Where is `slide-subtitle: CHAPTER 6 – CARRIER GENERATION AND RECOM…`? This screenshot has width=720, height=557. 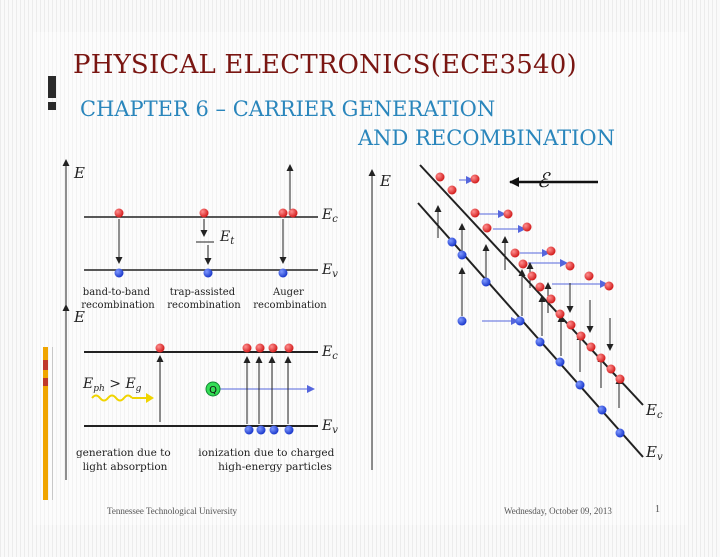 slide-subtitle: CHAPTER 6 – CARRIER GENERATION AND RECOM… is located at coordinates (347, 124).